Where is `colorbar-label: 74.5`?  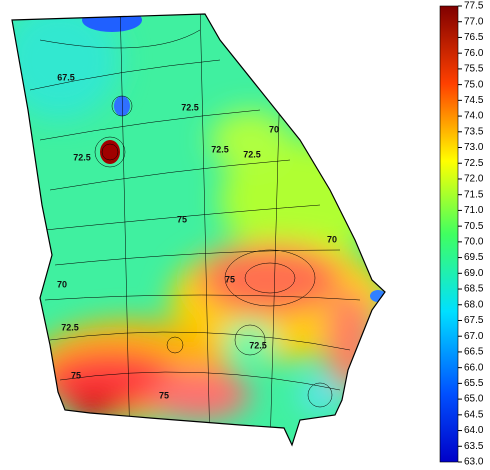
colorbar-label: 74.5 is located at coordinates (474, 100).